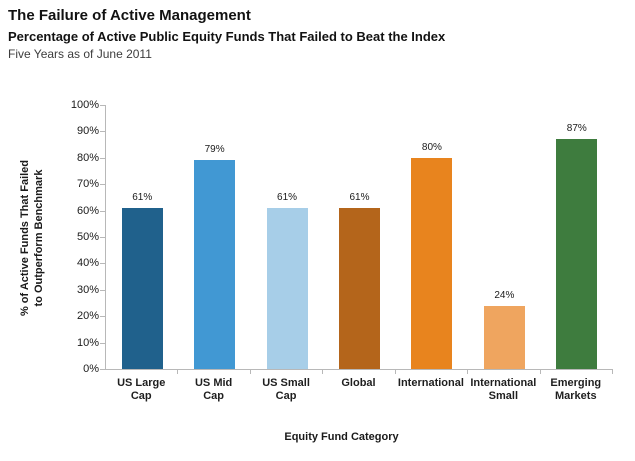 This screenshot has height=461, width=635. I want to click on y-tick-label: 100%, so click(84, 105).